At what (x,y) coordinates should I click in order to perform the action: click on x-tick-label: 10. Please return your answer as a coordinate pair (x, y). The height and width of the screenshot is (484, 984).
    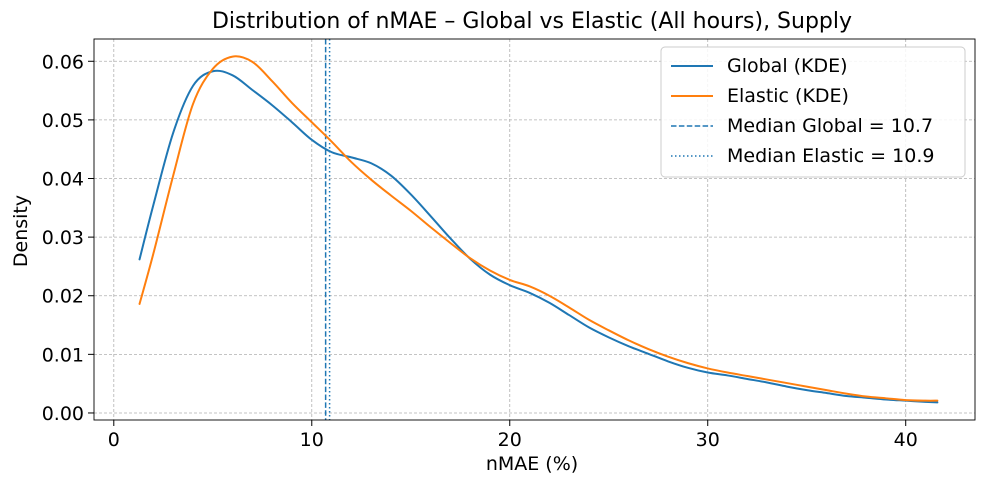
    Looking at the image, I should click on (312, 440).